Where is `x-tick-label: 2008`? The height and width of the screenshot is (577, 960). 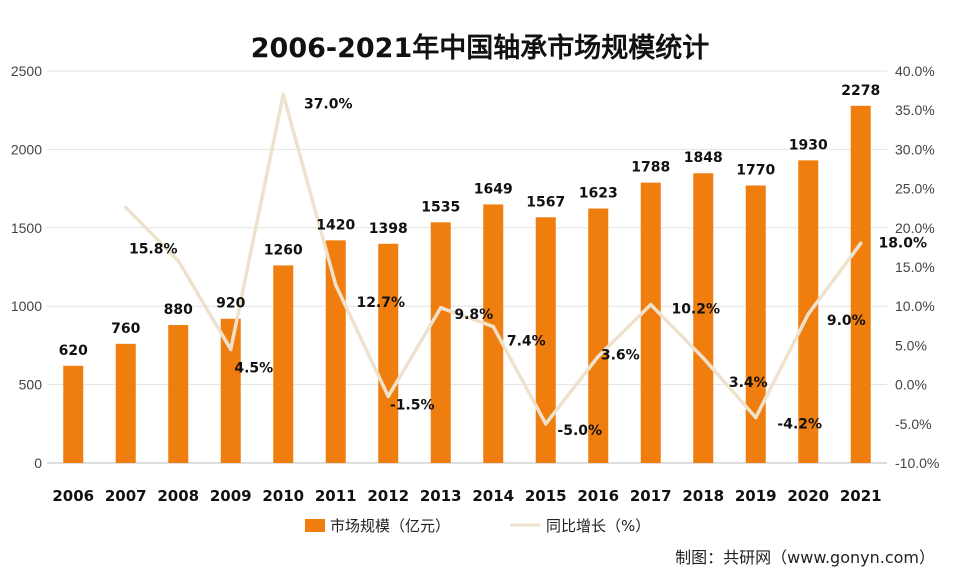
x-tick-label: 2008 is located at coordinates (178, 496).